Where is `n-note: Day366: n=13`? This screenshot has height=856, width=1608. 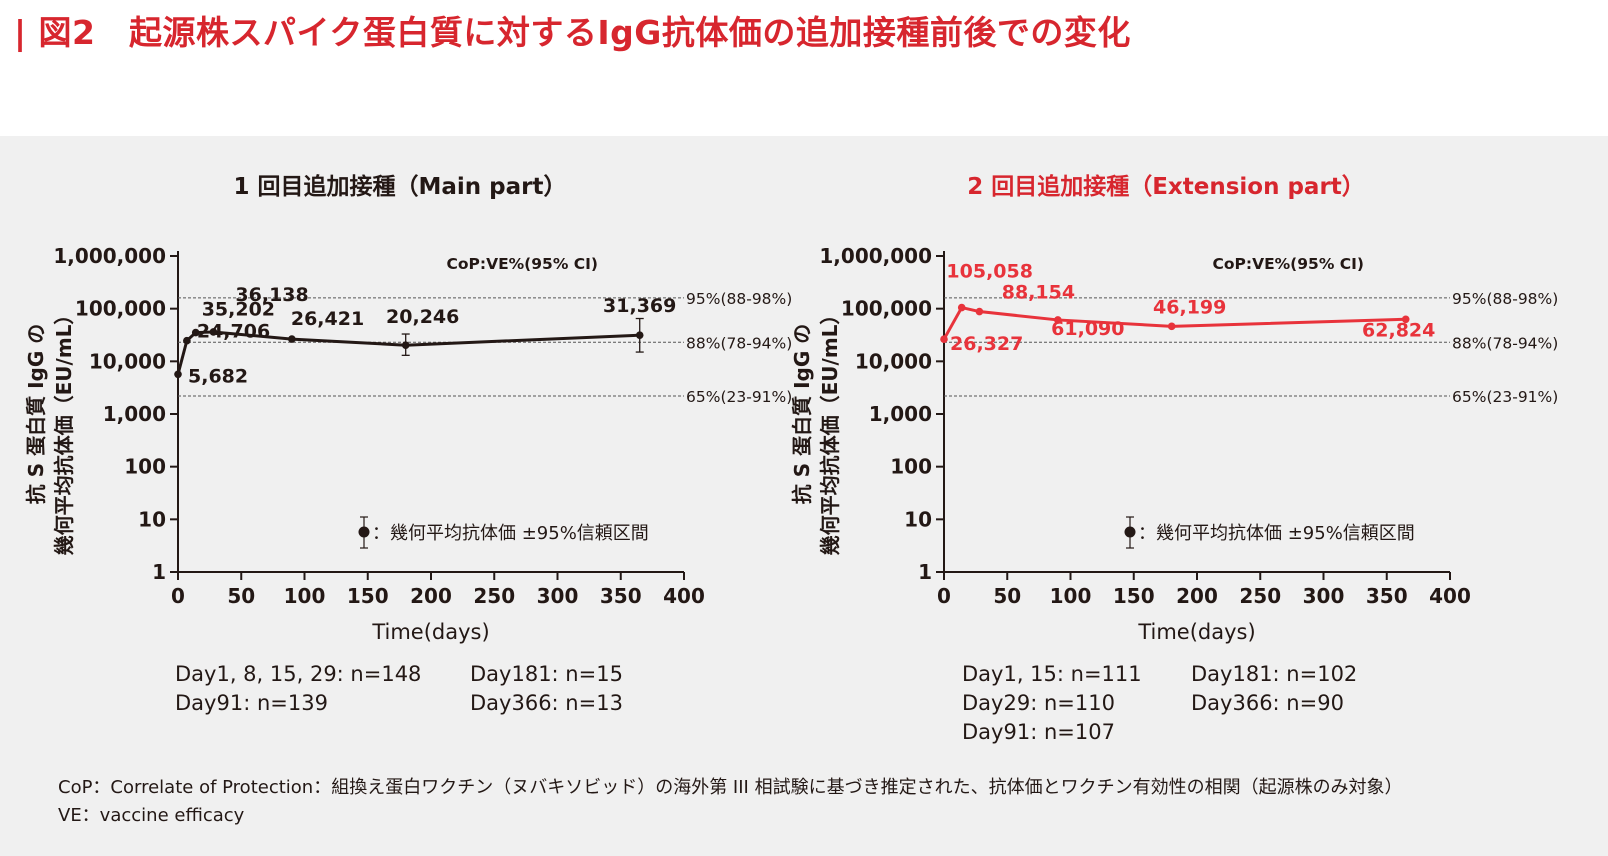
n-note: Day366: n=13 is located at coordinates (546, 703).